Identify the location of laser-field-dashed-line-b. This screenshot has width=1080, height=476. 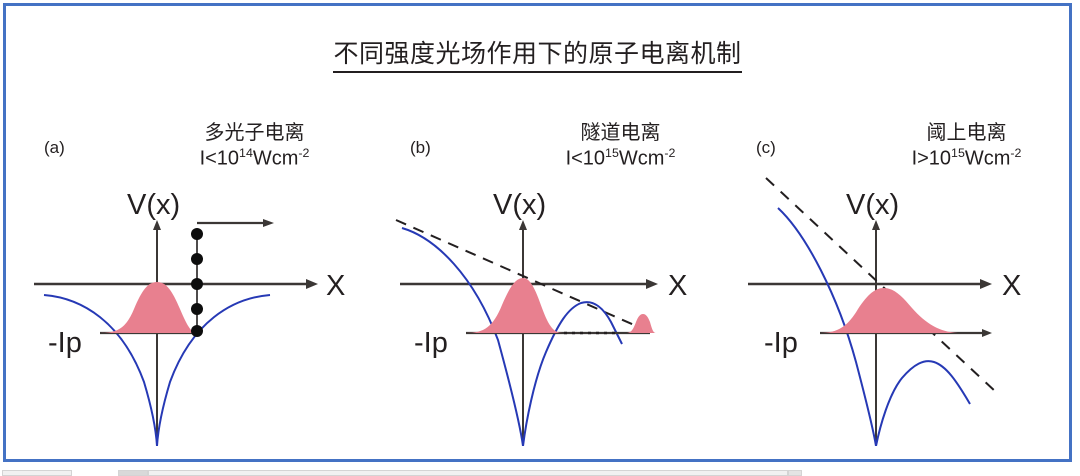
(523, 276).